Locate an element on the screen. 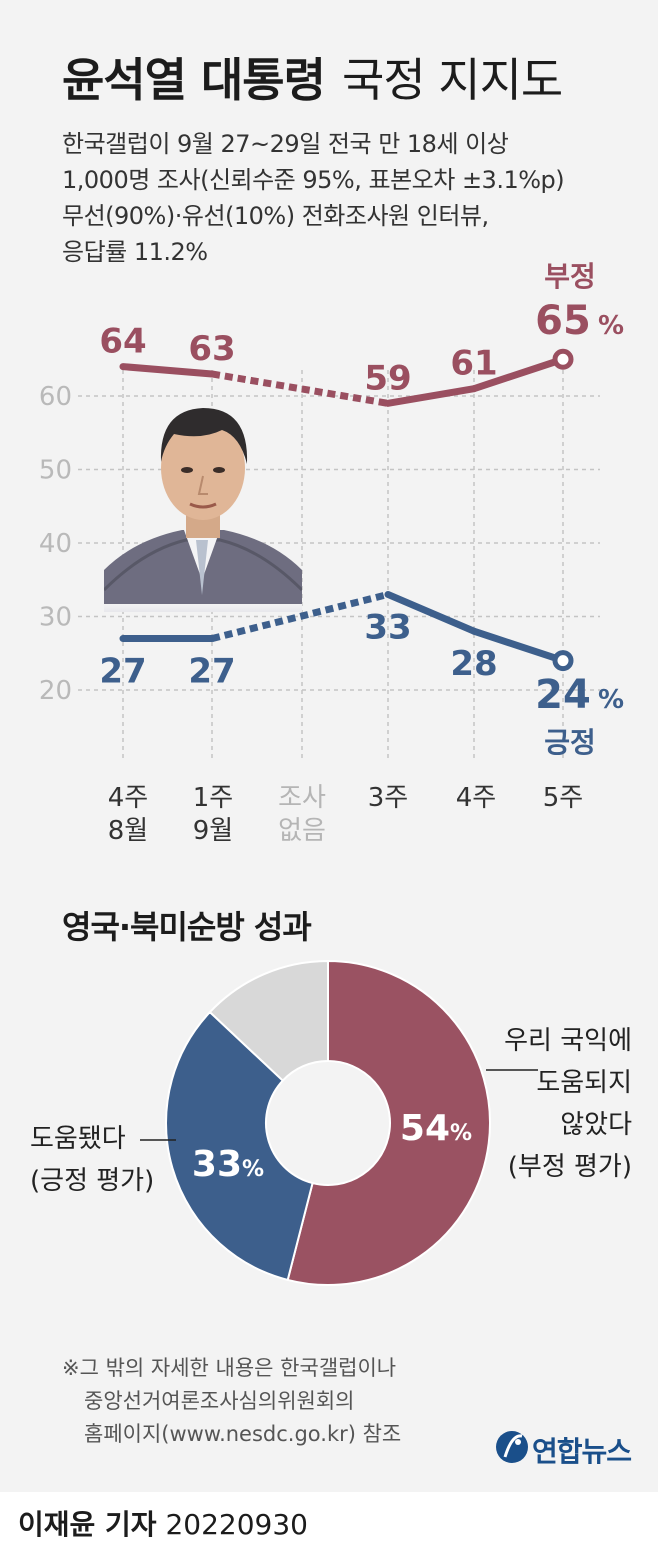  data-value-label: 63 is located at coordinates (211, 349).